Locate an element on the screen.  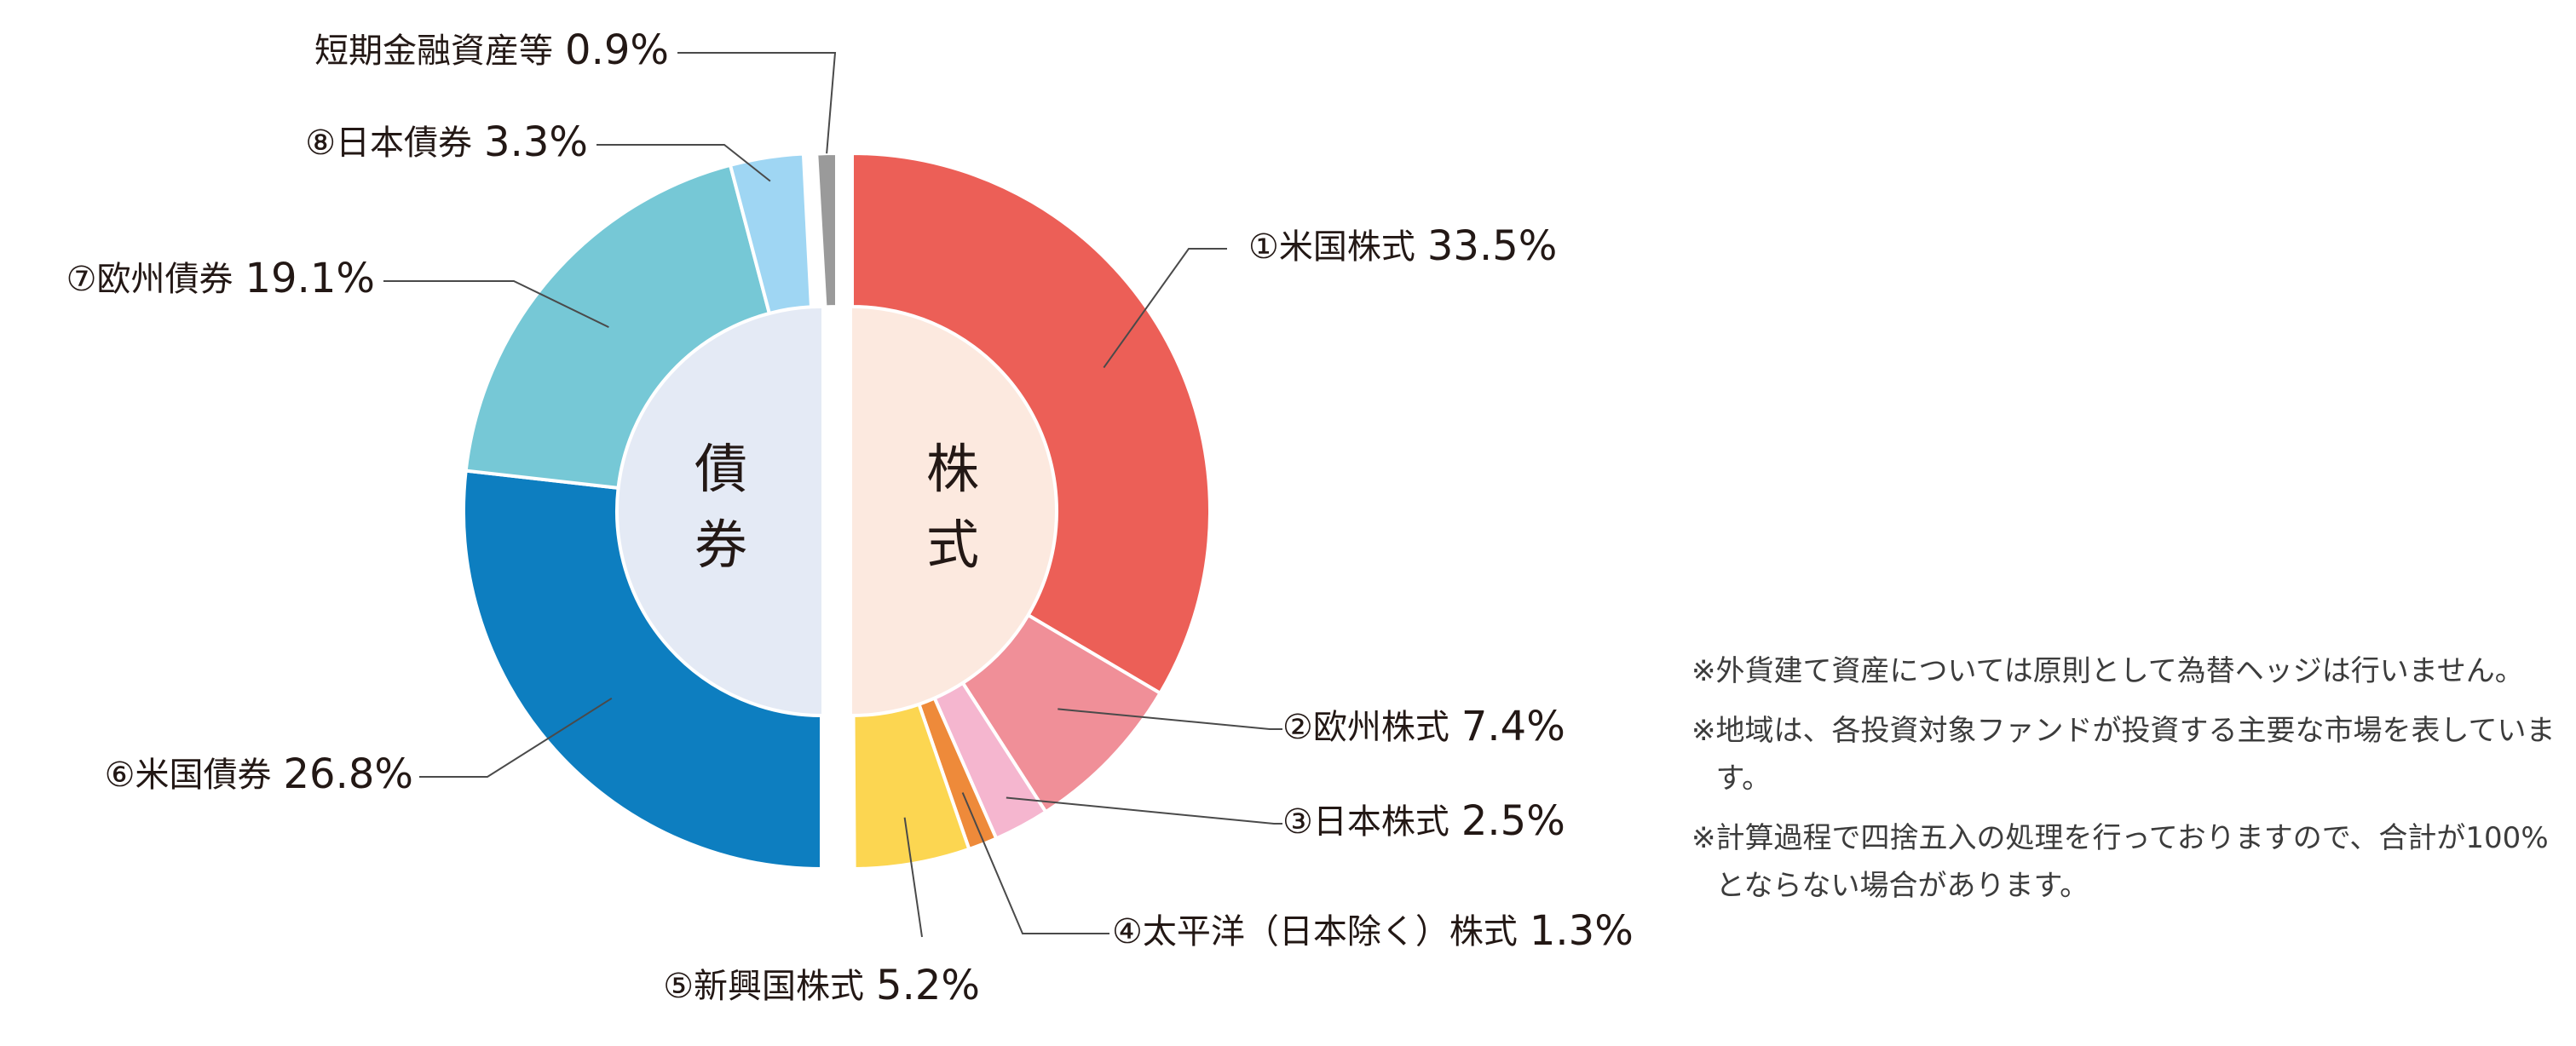
slice-label-name: ⑥米国債券 is located at coordinates (188, 775).